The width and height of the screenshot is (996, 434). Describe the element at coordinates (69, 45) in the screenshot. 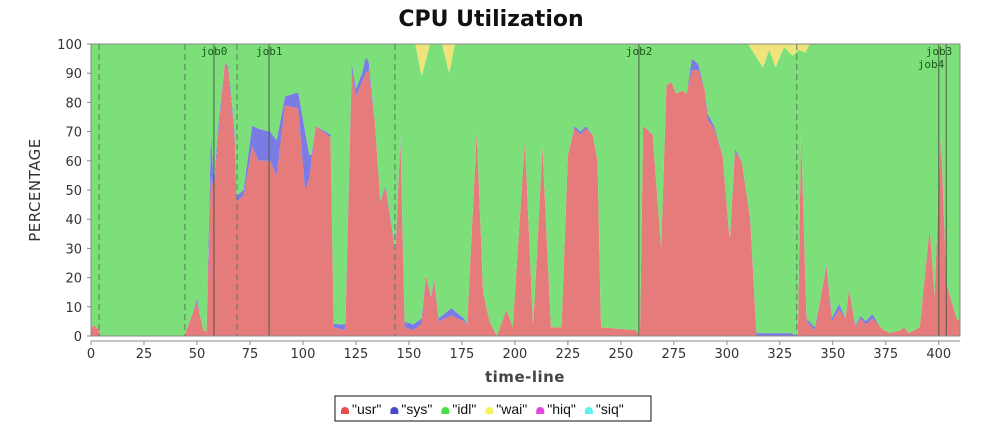

I see `y-tick-label: 100` at that location.